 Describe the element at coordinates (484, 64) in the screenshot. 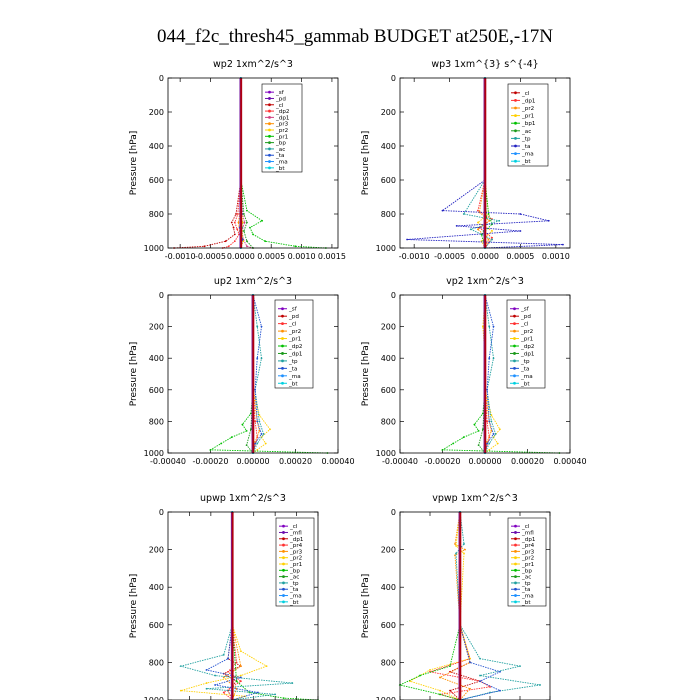

I see `panel-title: wp3 1xm^{3} s^{-4}` at that location.